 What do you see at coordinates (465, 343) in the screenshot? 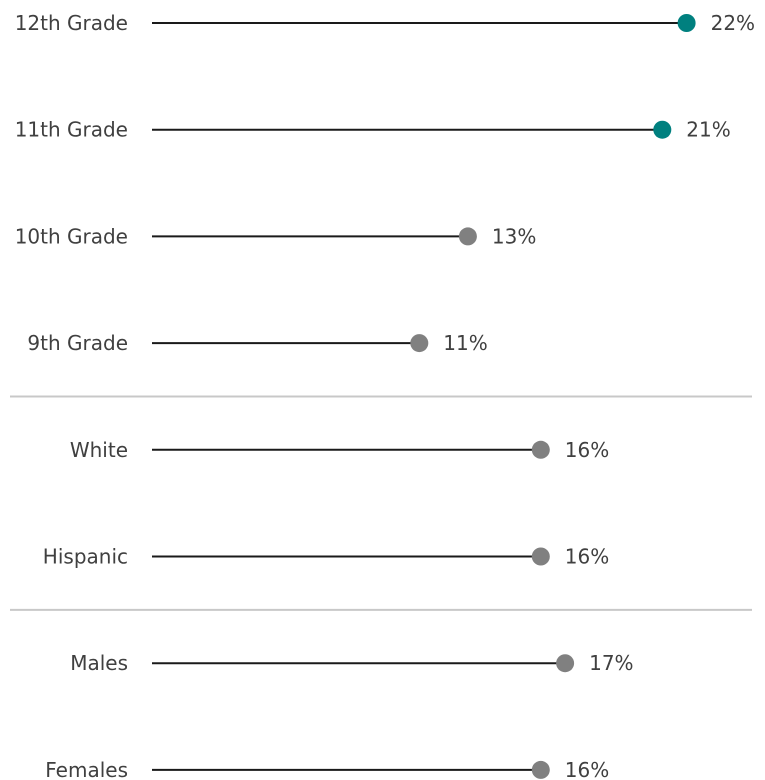
I see `value-label-9th-grade: 11%` at bounding box center [465, 343].